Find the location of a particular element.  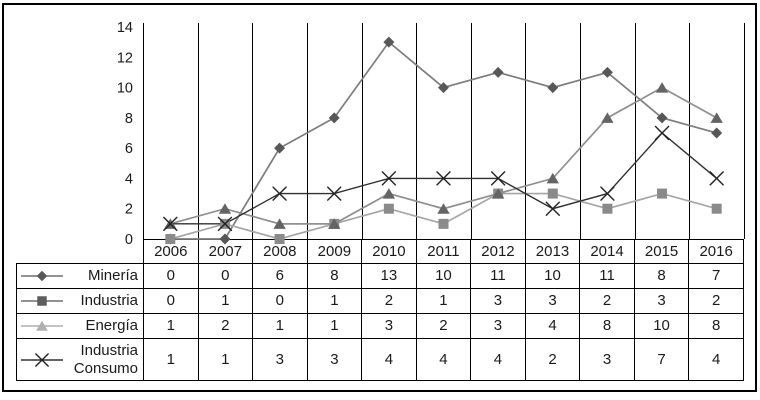

year-header-cell: 2008 is located at coordinates (280, 251).